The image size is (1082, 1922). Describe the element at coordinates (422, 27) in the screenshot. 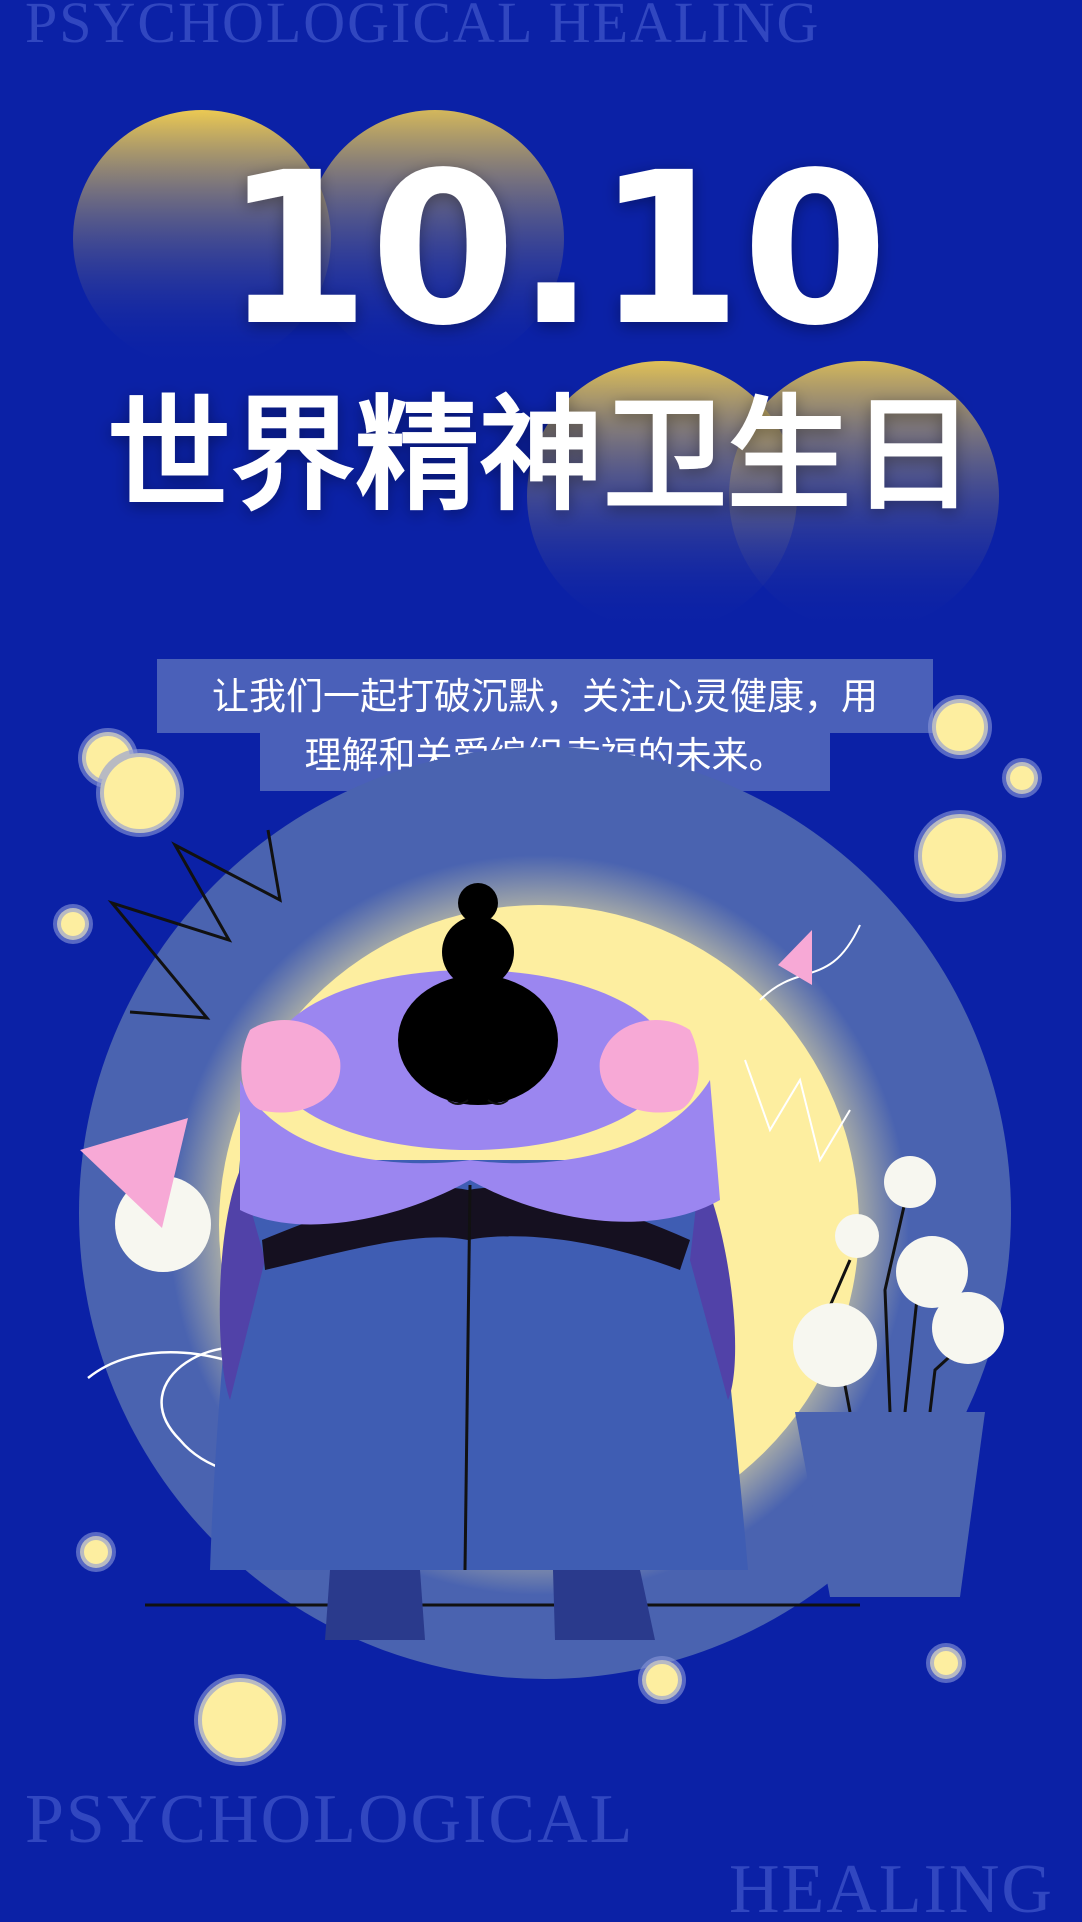

I see `top-watermark: PSYCHOLOGICAL HEALING` at that location.